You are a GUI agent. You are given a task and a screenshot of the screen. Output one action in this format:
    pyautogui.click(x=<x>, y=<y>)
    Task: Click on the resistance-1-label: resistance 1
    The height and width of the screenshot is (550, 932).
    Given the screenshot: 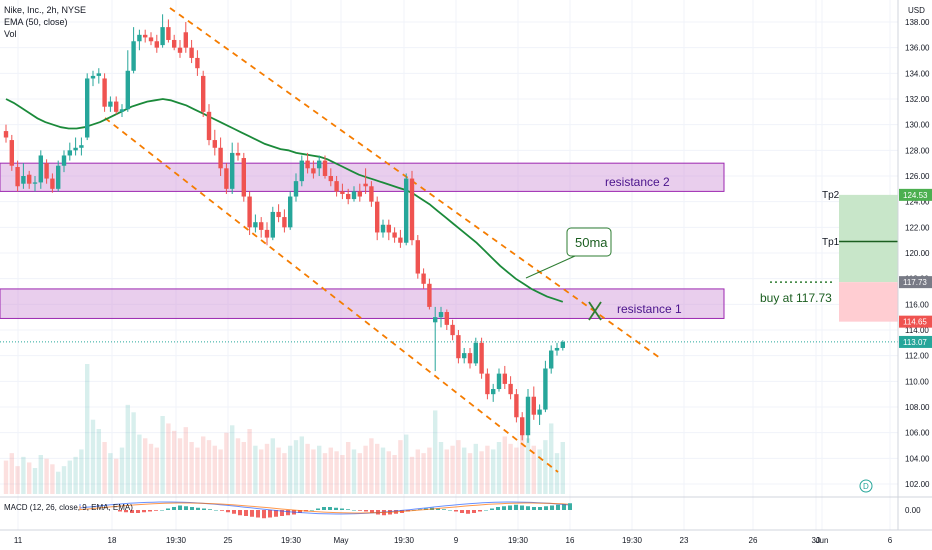 What is the action you would take?
    pyautogui.click(x=649, y=309)
    